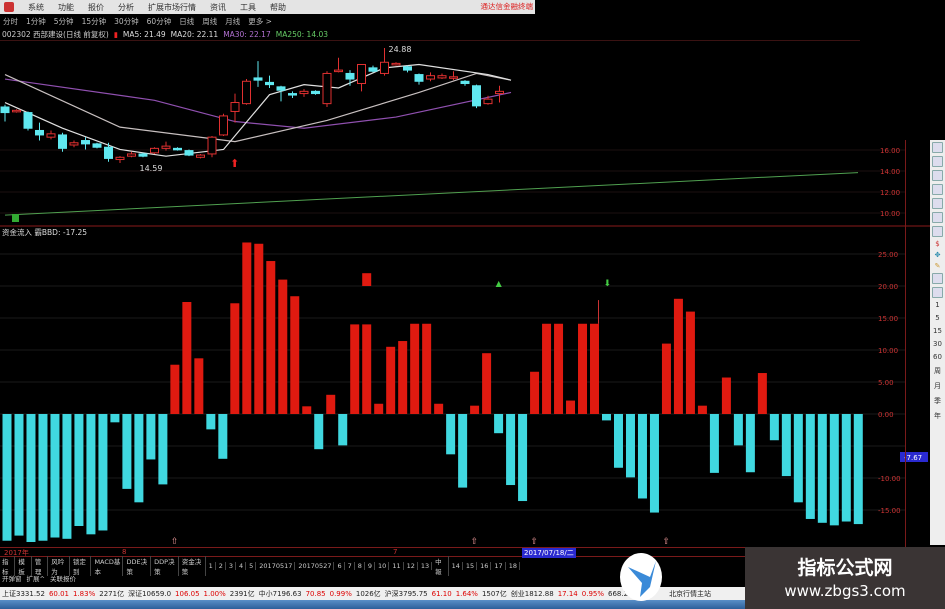 The width and height of the screenshot is (945, 609). What do you see at coordinates (361, 565) in the screenshot?
I see `indicator-tab: 8` at bounding box center [361, 565].